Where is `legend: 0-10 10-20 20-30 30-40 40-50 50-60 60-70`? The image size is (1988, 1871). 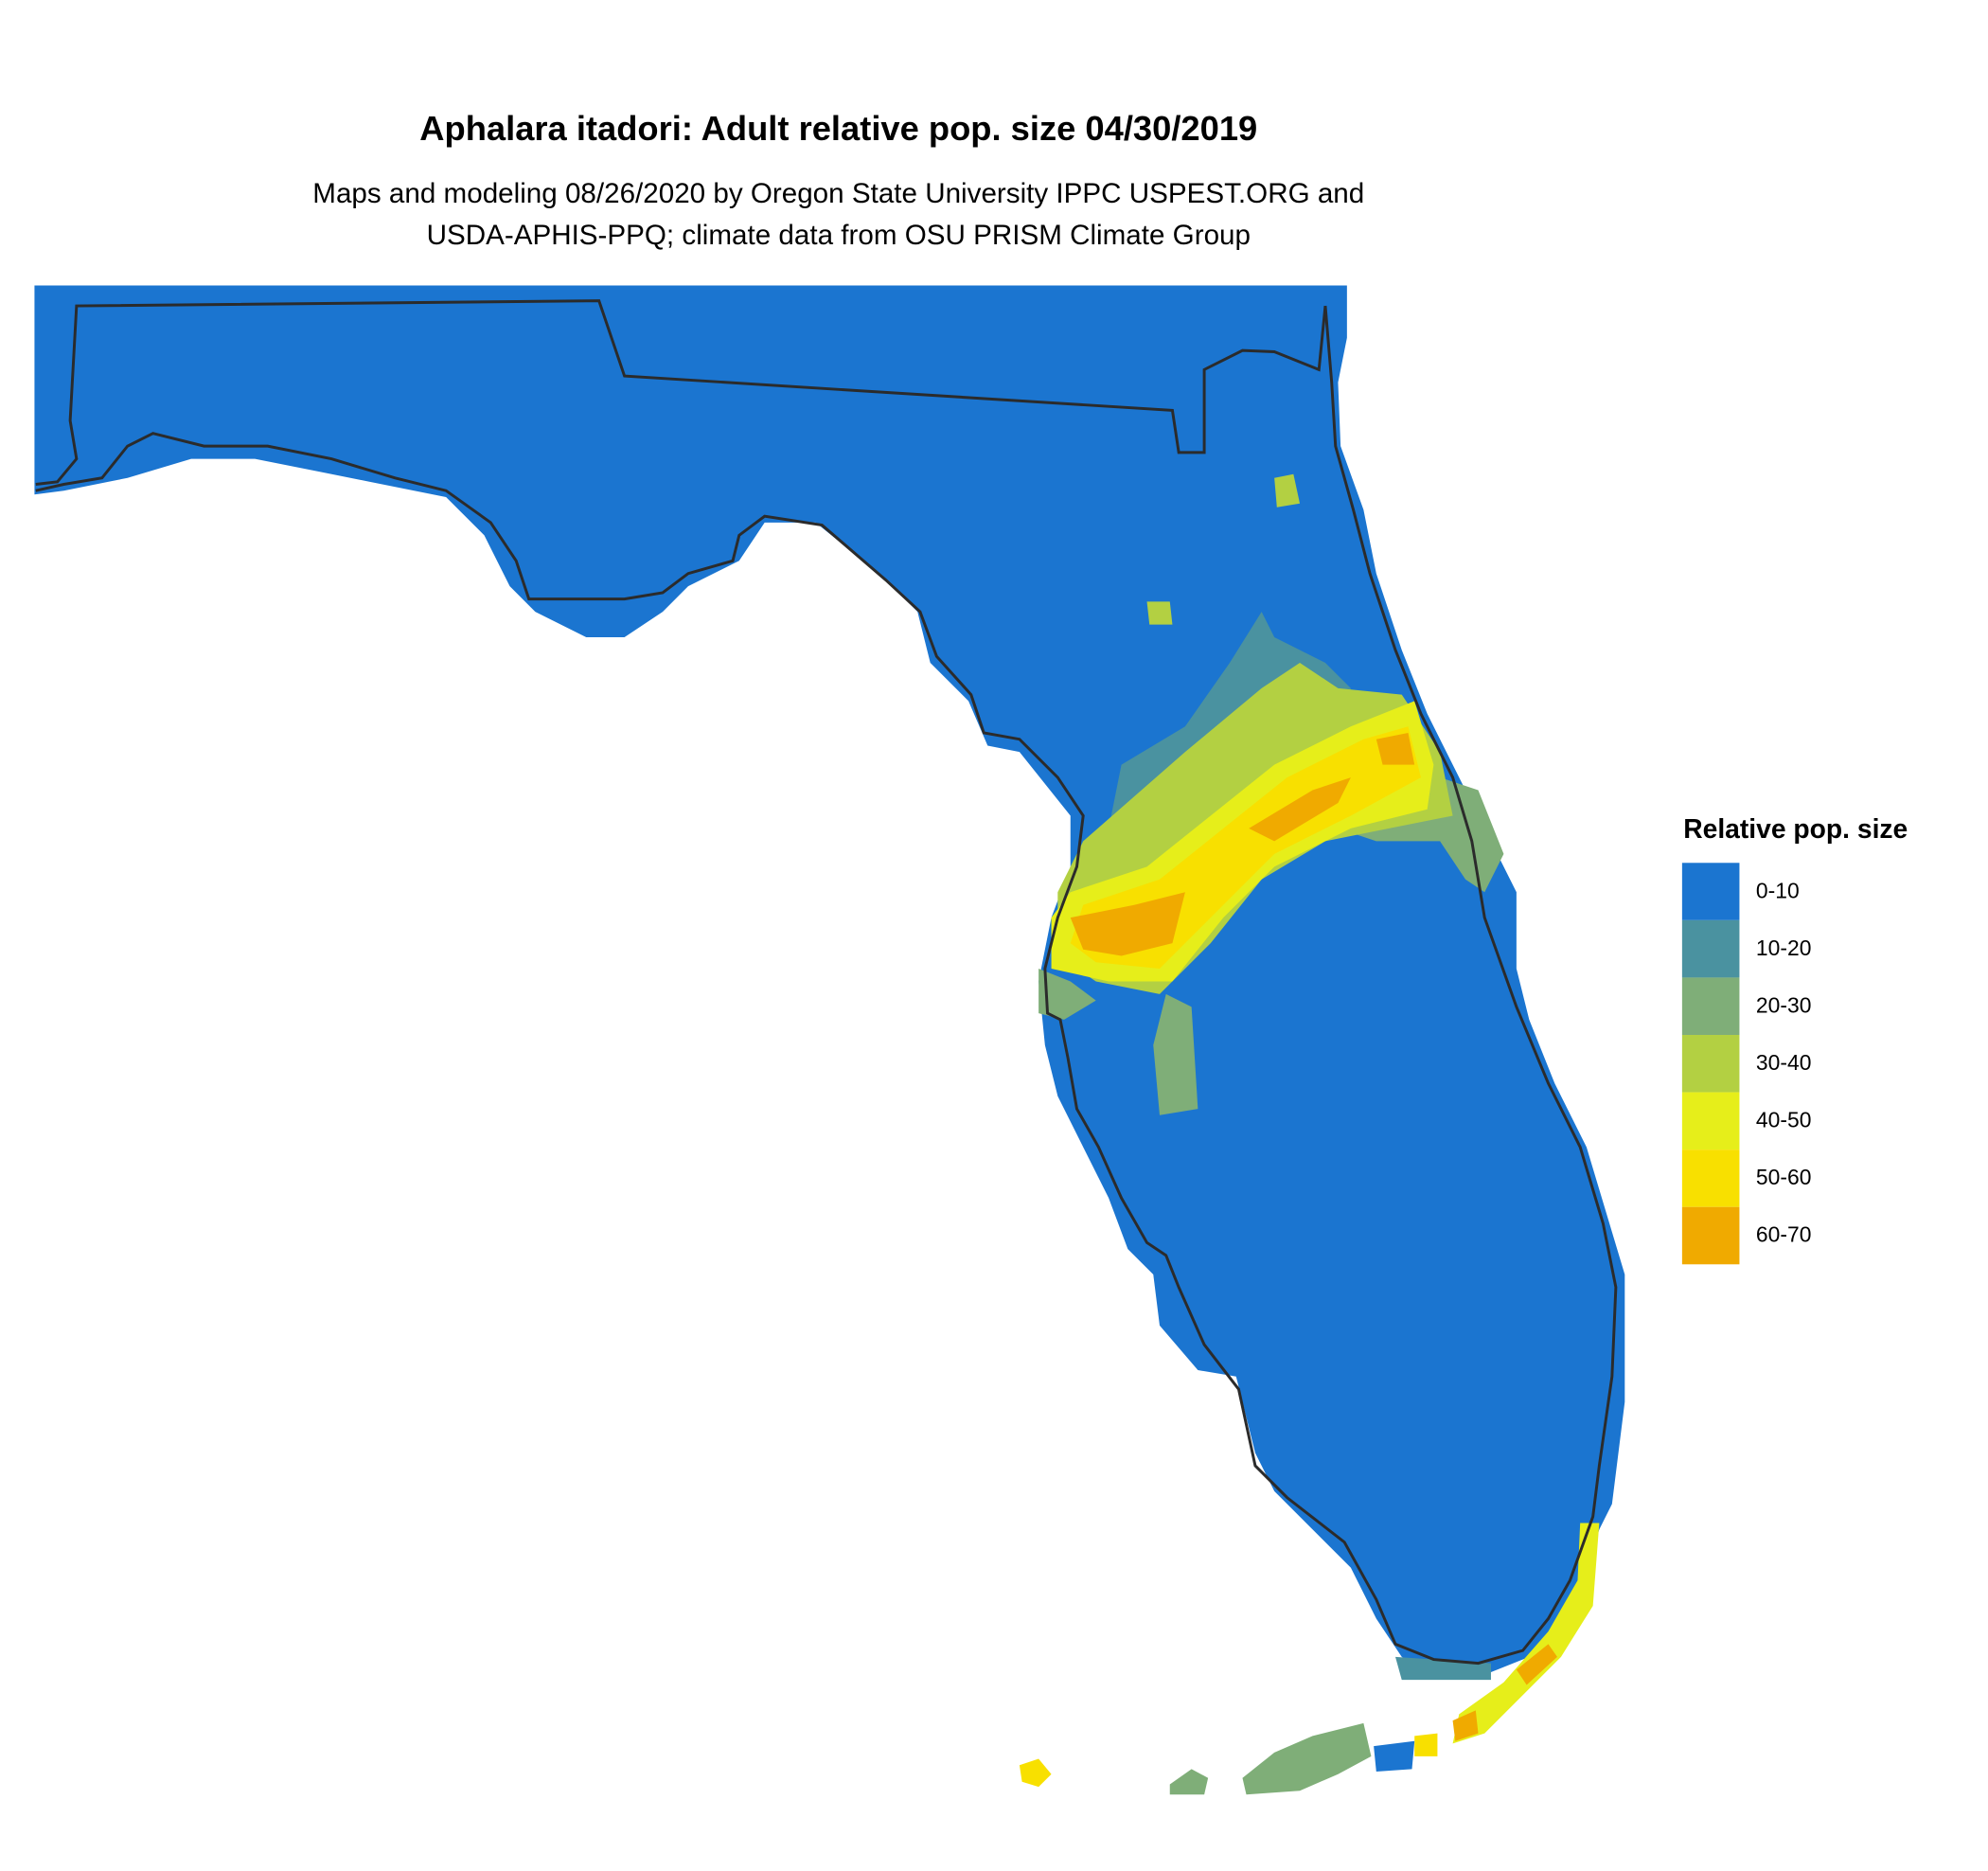 legend: 0-10 10-20 20-30 30-40 40-50 50-60 60-70 is located at coordinates (1746, 1064).